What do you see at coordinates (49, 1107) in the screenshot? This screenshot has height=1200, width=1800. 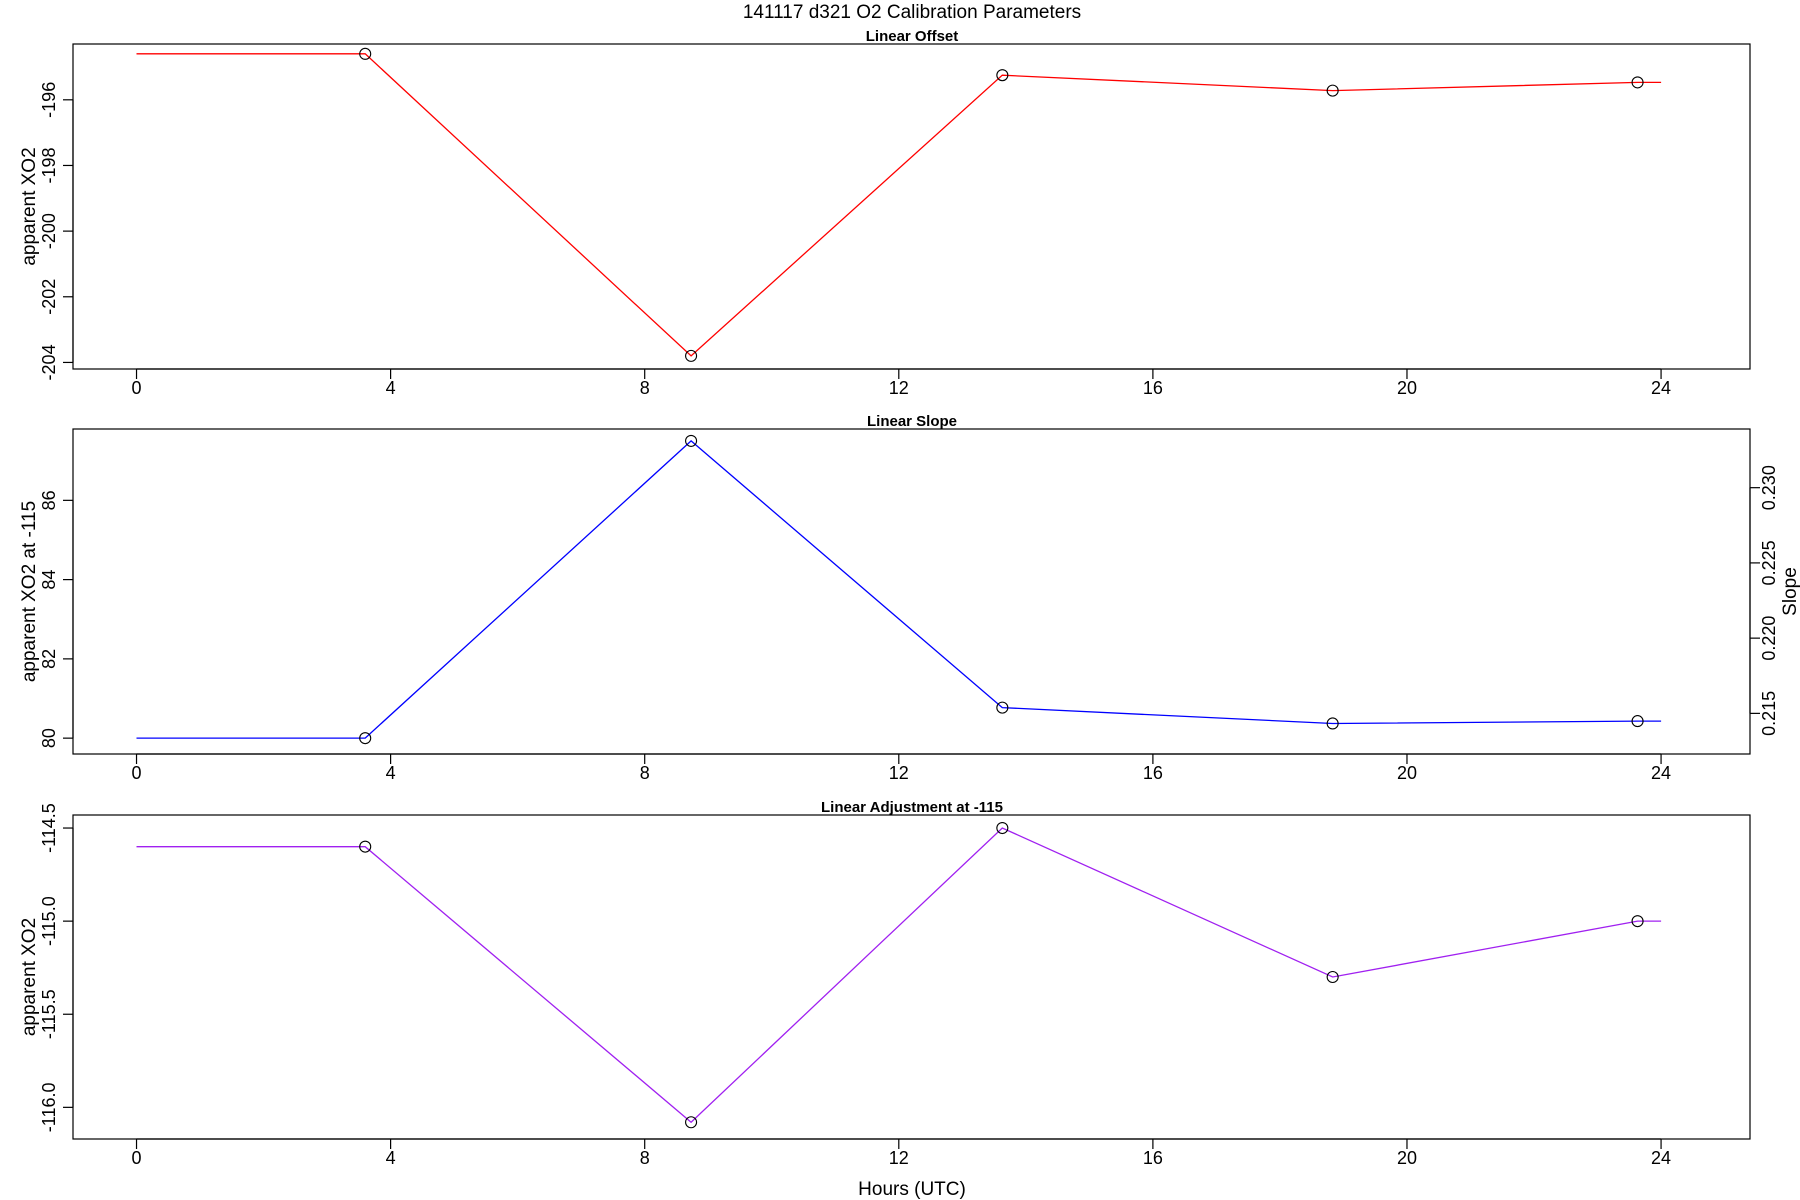 I see `y-tick-label: -116.0` at bounding box center [49, 1107].